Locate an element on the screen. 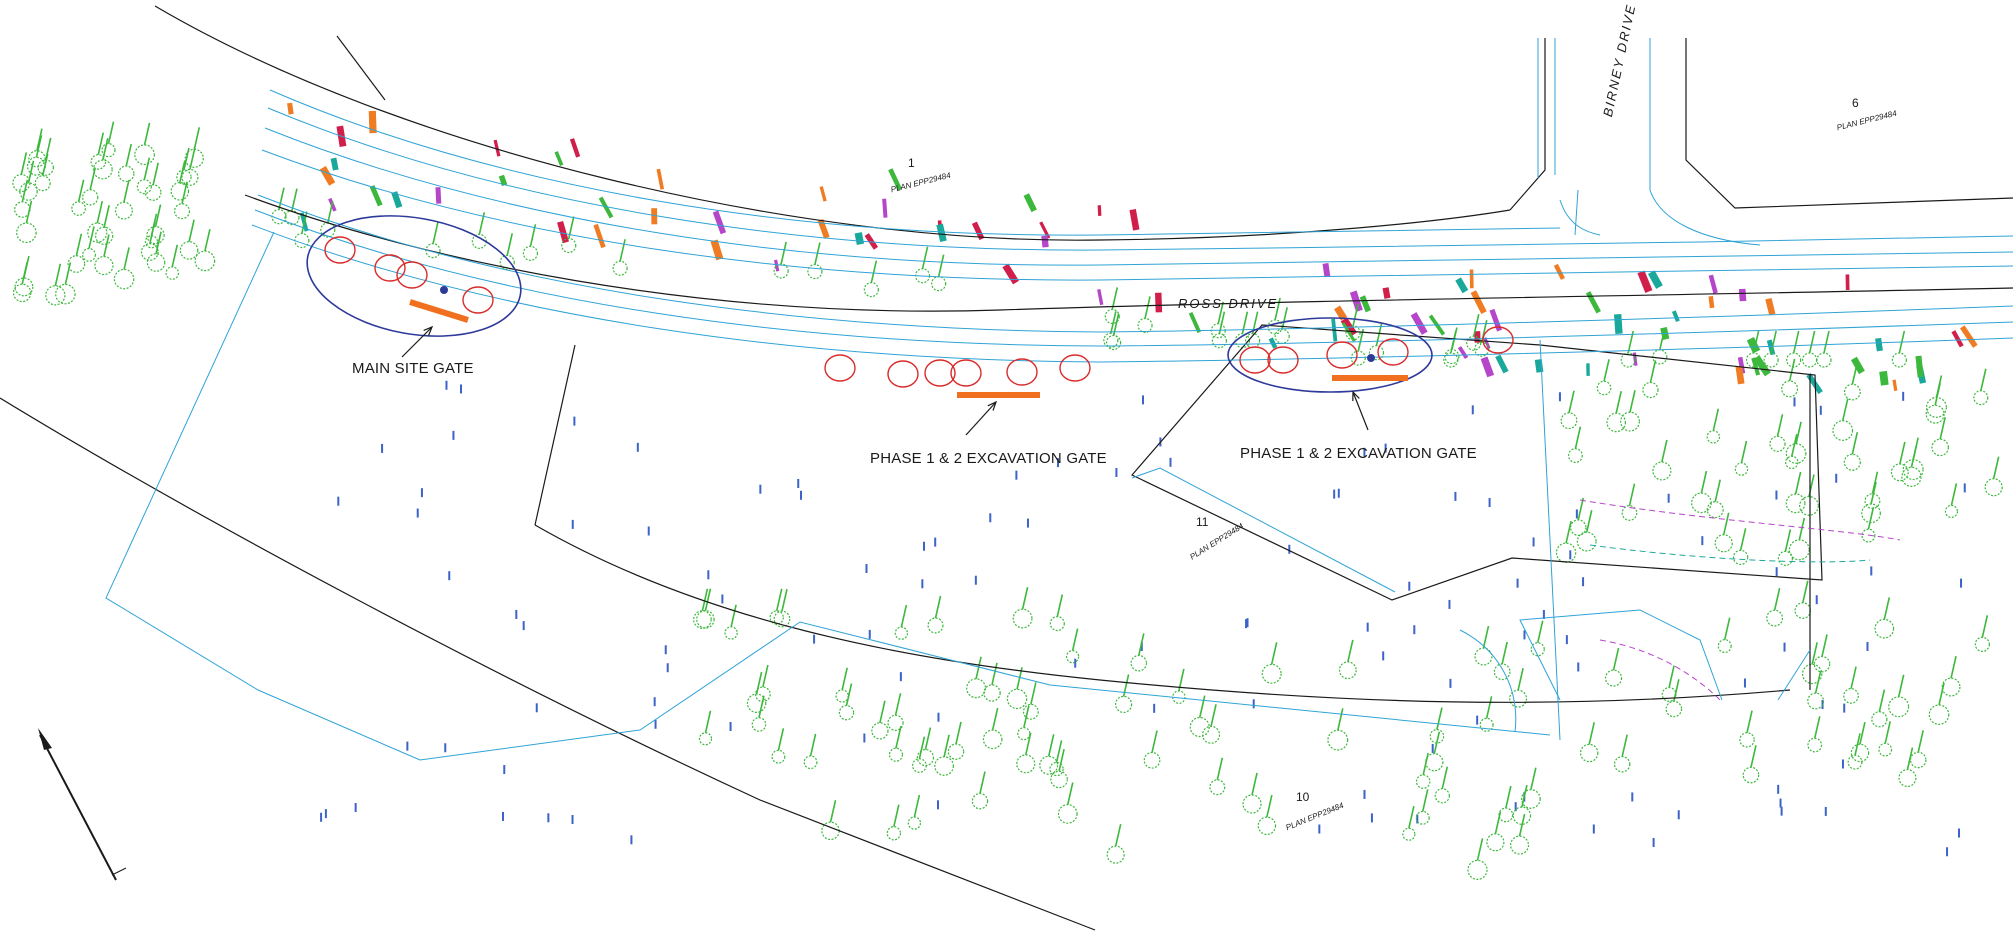 The image size is (2013, 932). ross-drive-label: ROSS DRIVE is located at coordinates (1228, 303).